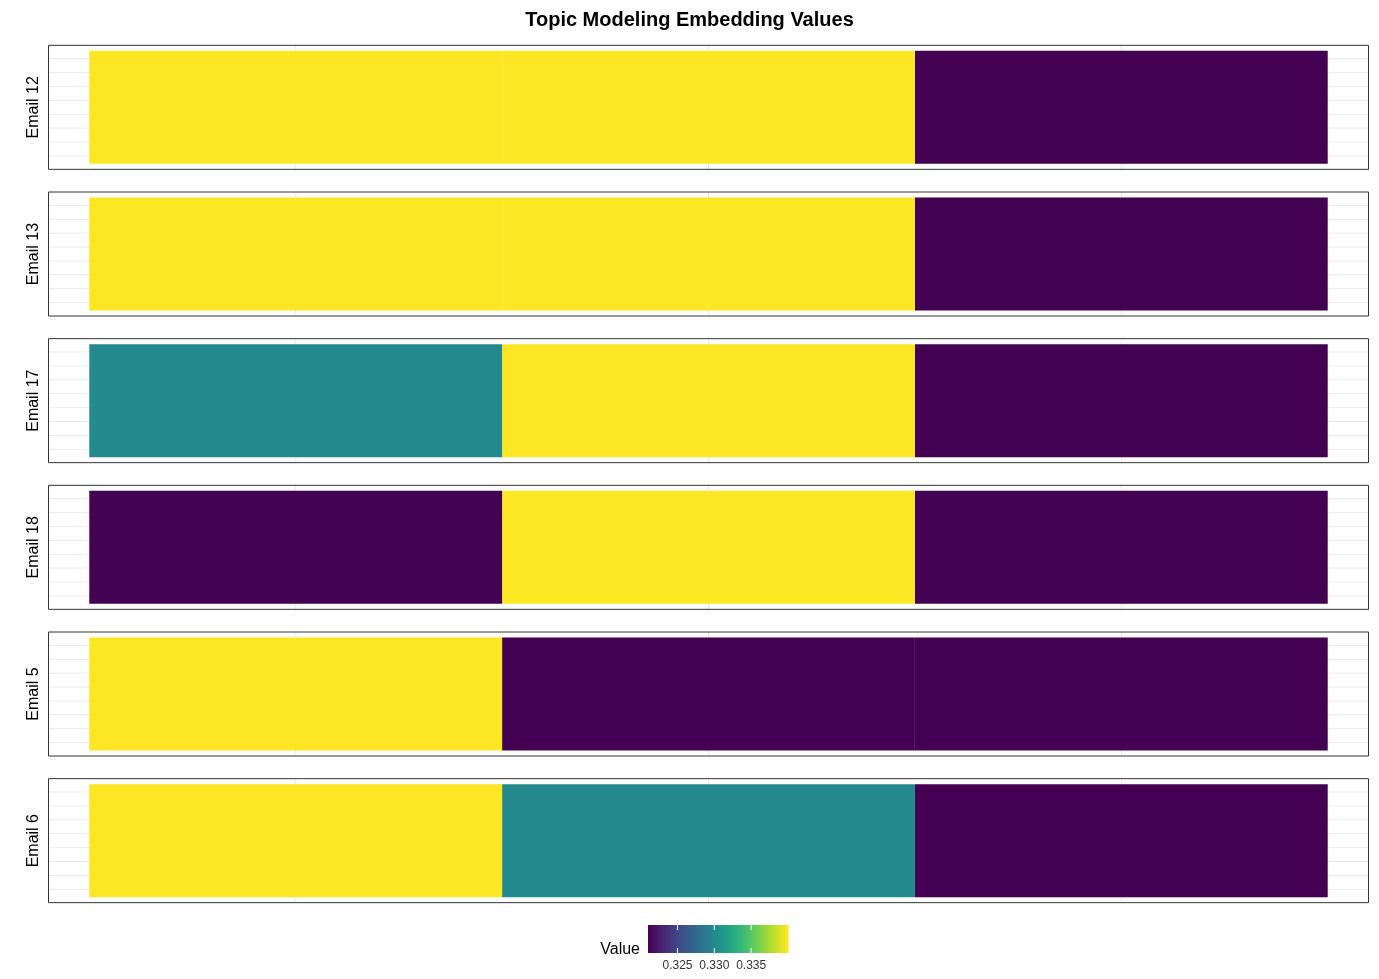  I want to click on y-tick-label: Email 17, so click(33, 400).